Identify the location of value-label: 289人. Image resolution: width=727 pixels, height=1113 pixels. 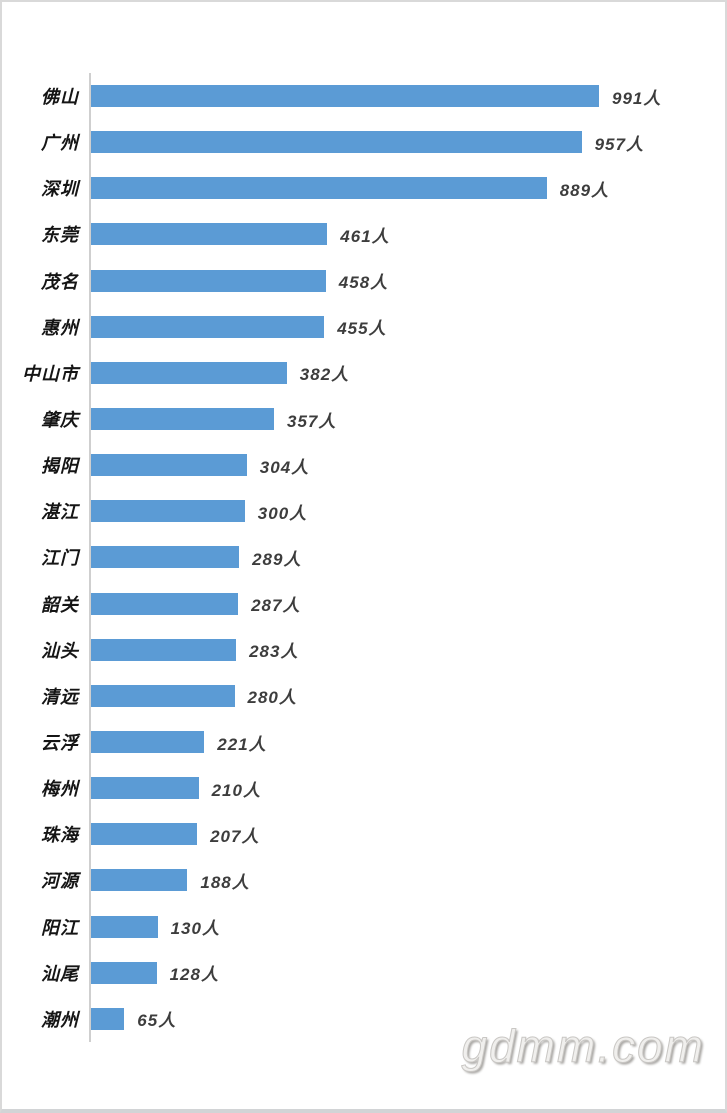
(277, 559).